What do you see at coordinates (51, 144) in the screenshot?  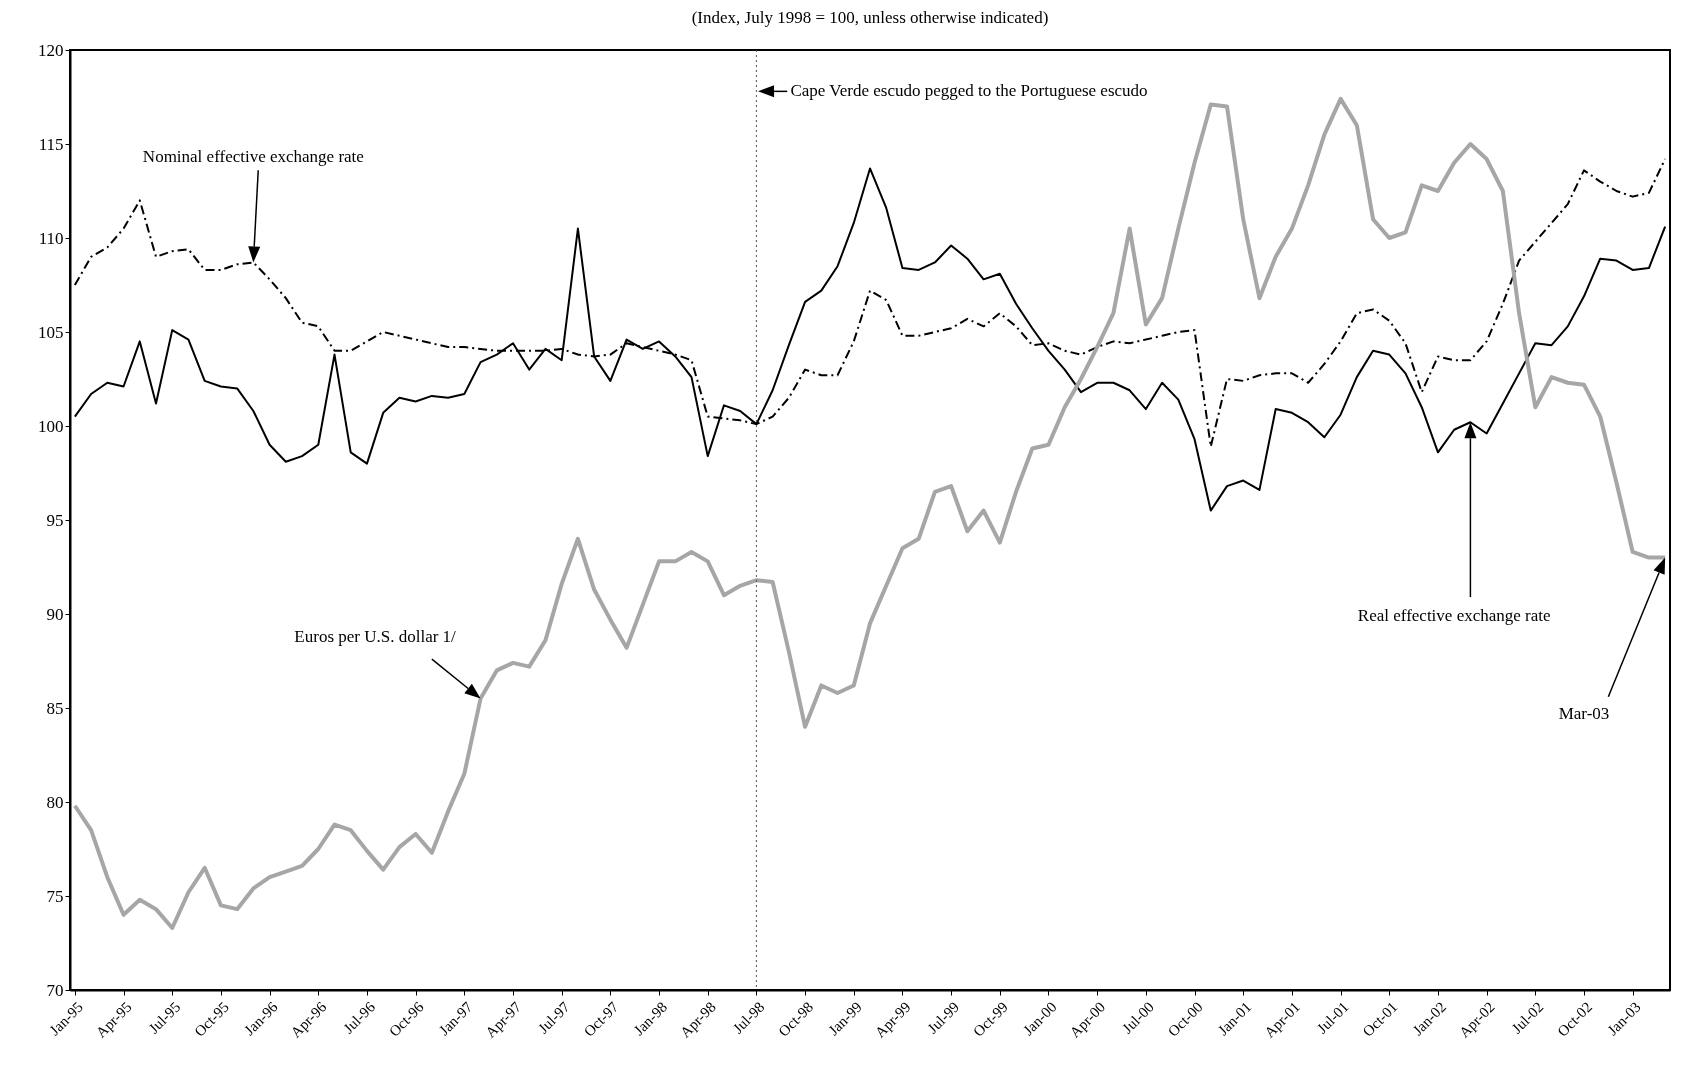 I see `y-tick-label: 115` at bounding box center [51, 144].